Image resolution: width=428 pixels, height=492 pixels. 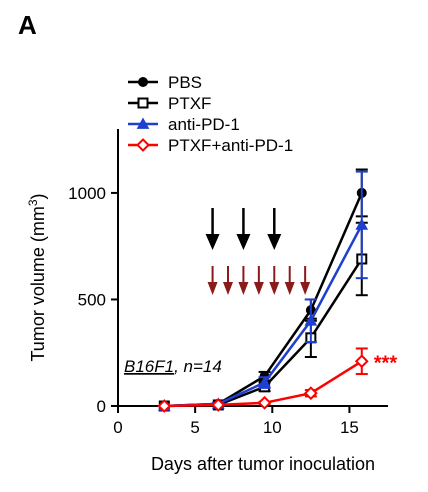 What do you see at coordinates (204, 124) in the screenshot?
I see `legend-label: anti-PD-1` at bounding box center [204, 124].